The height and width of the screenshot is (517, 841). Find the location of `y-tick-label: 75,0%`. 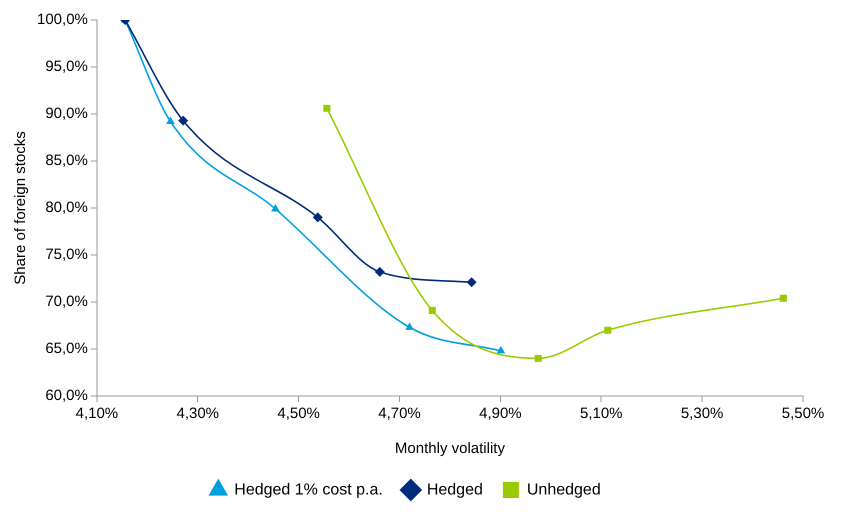

y-tick-label: 75,0% is located at coordinates (66, 255).